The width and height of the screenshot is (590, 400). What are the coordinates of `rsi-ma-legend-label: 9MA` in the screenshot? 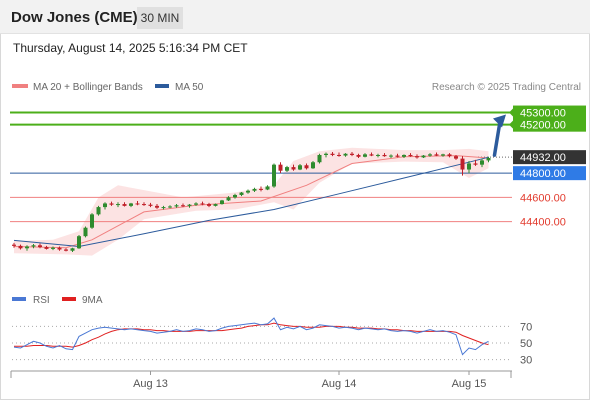 It's located at (92, 300).